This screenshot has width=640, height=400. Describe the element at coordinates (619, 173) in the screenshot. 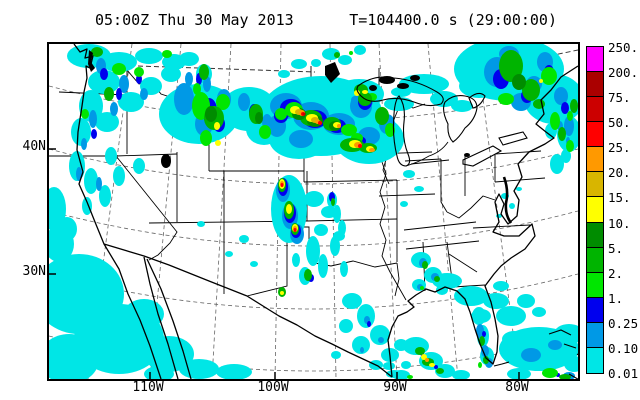

I see `colorbar-label: 20.` at that location.